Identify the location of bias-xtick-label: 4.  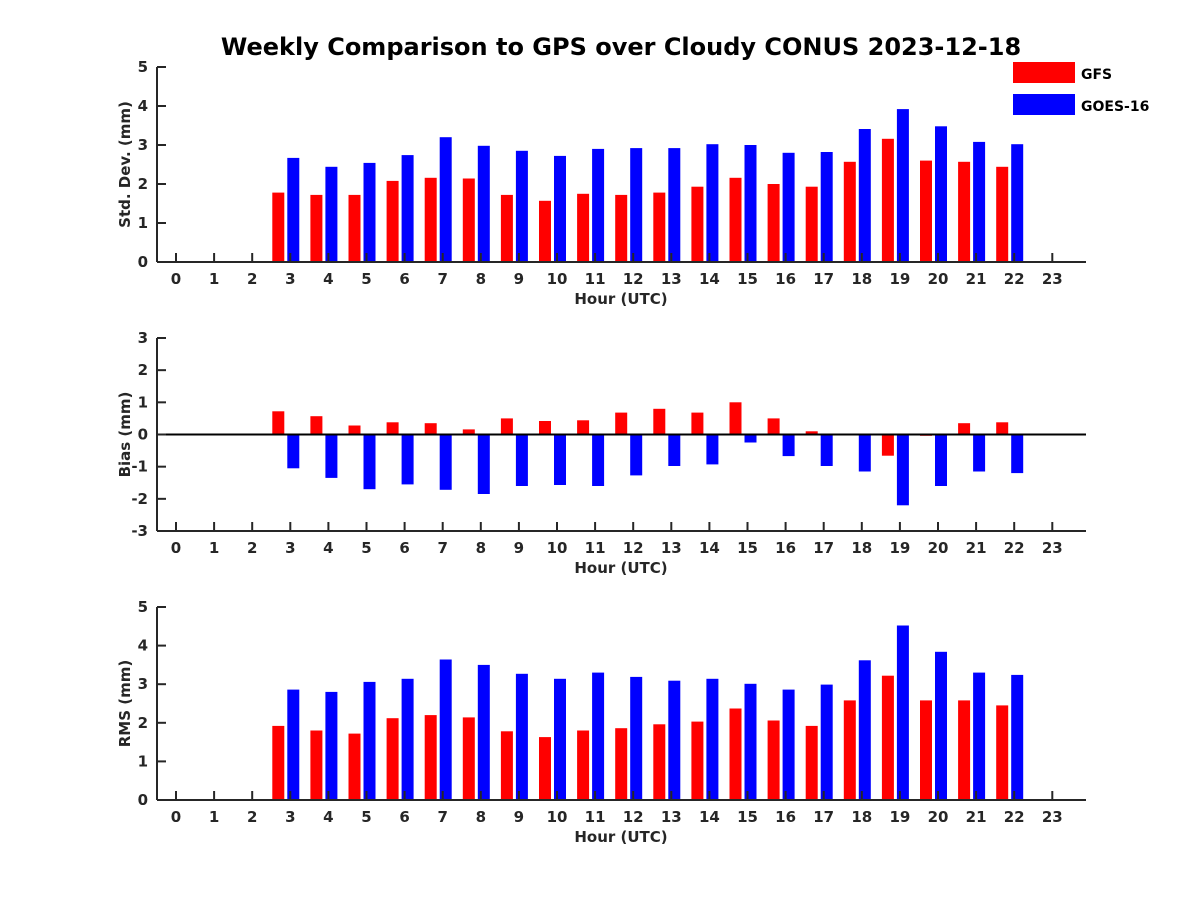
(328, 548).